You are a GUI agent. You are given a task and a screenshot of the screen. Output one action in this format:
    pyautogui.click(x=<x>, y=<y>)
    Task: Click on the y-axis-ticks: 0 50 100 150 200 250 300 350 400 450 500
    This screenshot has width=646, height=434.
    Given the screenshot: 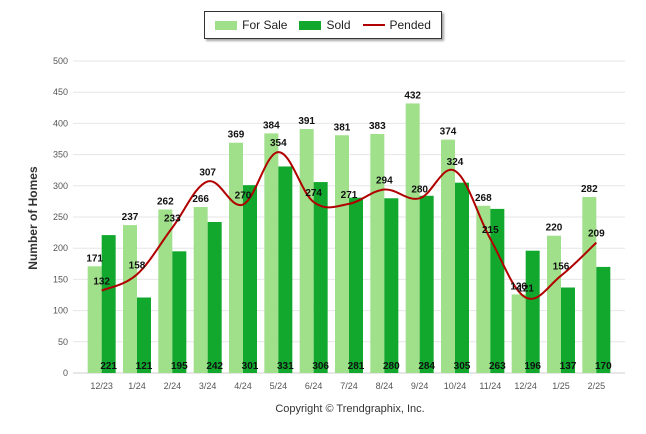 What is the action you would take?
    pyautogui.click(x=60, y=217)
    